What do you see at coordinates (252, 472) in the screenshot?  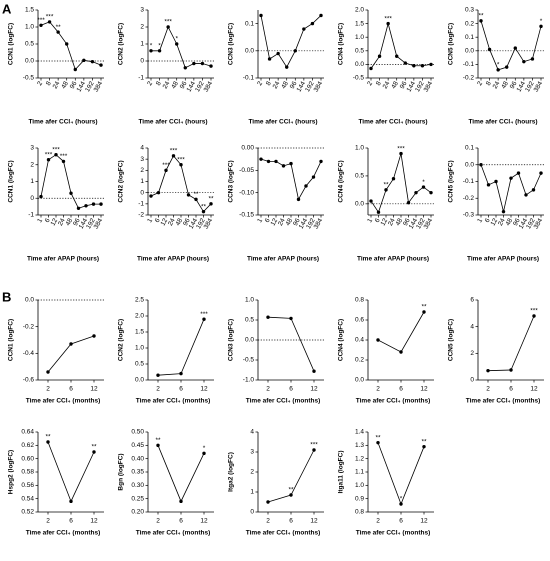 I see `y-tick-label: 2` at bounding box center [252, 472].